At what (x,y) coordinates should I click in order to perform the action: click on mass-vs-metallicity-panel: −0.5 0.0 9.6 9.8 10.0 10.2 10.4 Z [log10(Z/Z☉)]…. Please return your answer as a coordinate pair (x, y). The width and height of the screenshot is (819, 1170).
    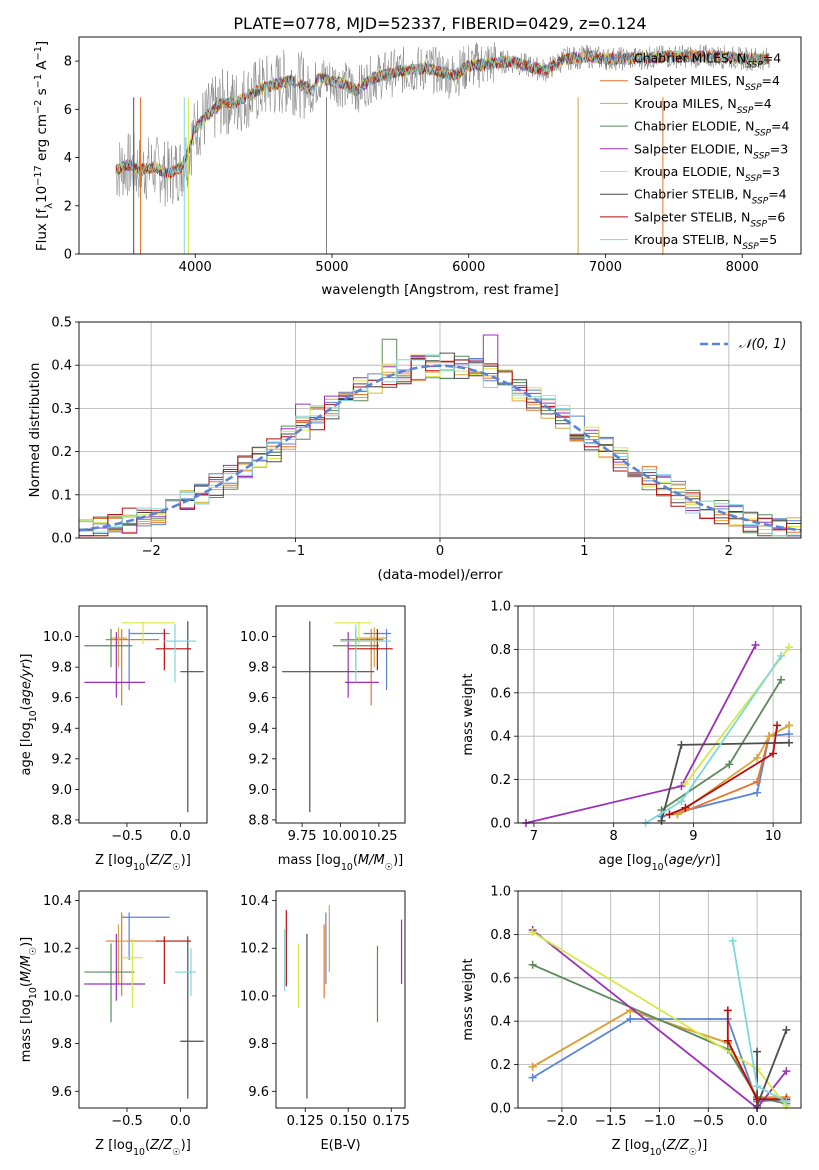
    Looking at the image, I should click on (113, 1024).